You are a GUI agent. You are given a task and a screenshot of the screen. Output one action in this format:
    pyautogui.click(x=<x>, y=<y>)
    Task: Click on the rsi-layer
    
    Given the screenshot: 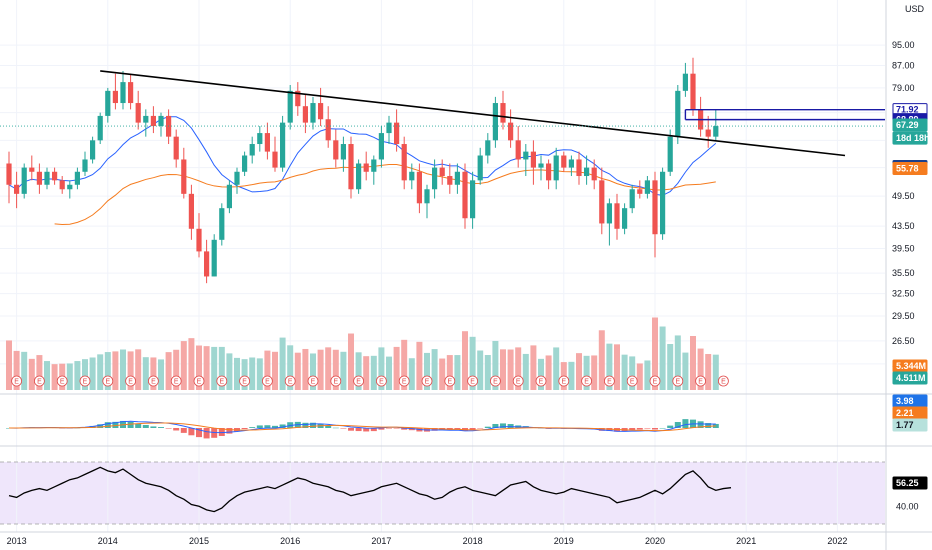 What is the action you would take?
    pyautogui.click(x=442, y=493)
    